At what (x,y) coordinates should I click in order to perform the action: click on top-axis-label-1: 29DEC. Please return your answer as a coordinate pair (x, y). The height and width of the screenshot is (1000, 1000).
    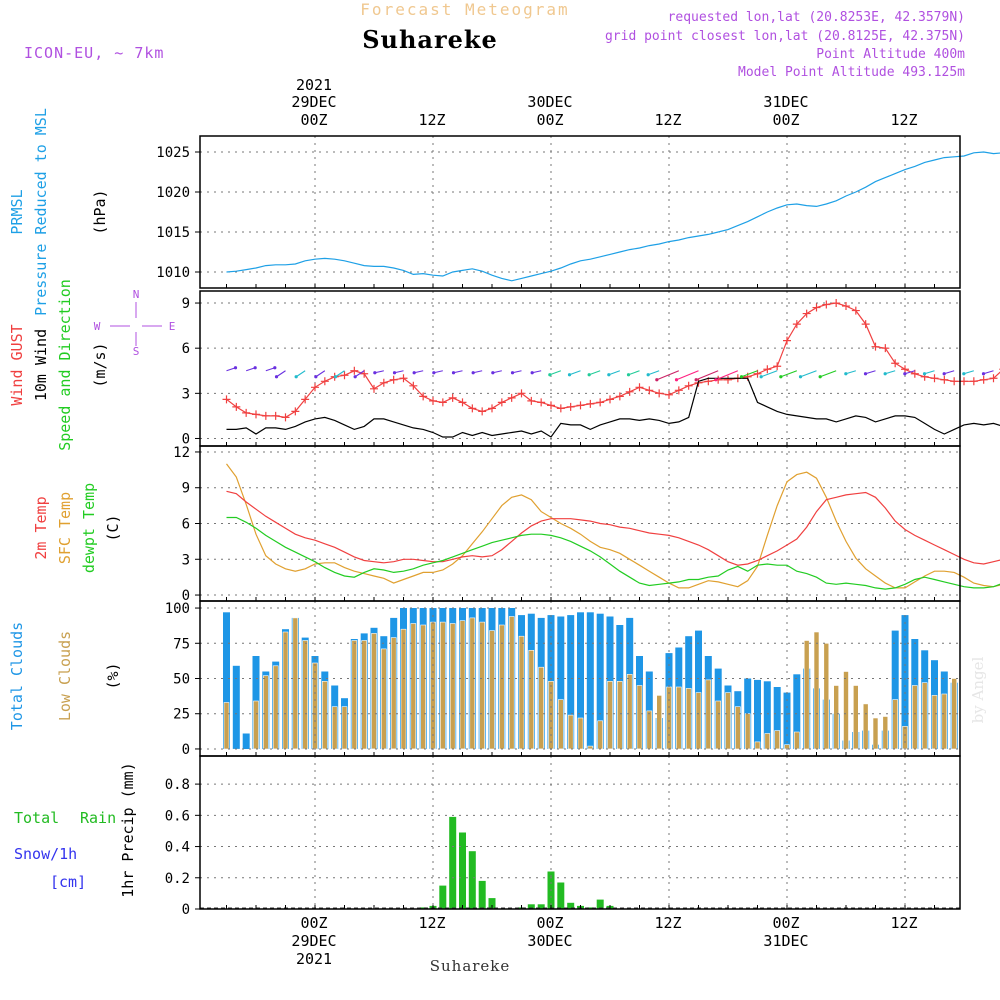
    Looking at the image, I should click on (314, 102).